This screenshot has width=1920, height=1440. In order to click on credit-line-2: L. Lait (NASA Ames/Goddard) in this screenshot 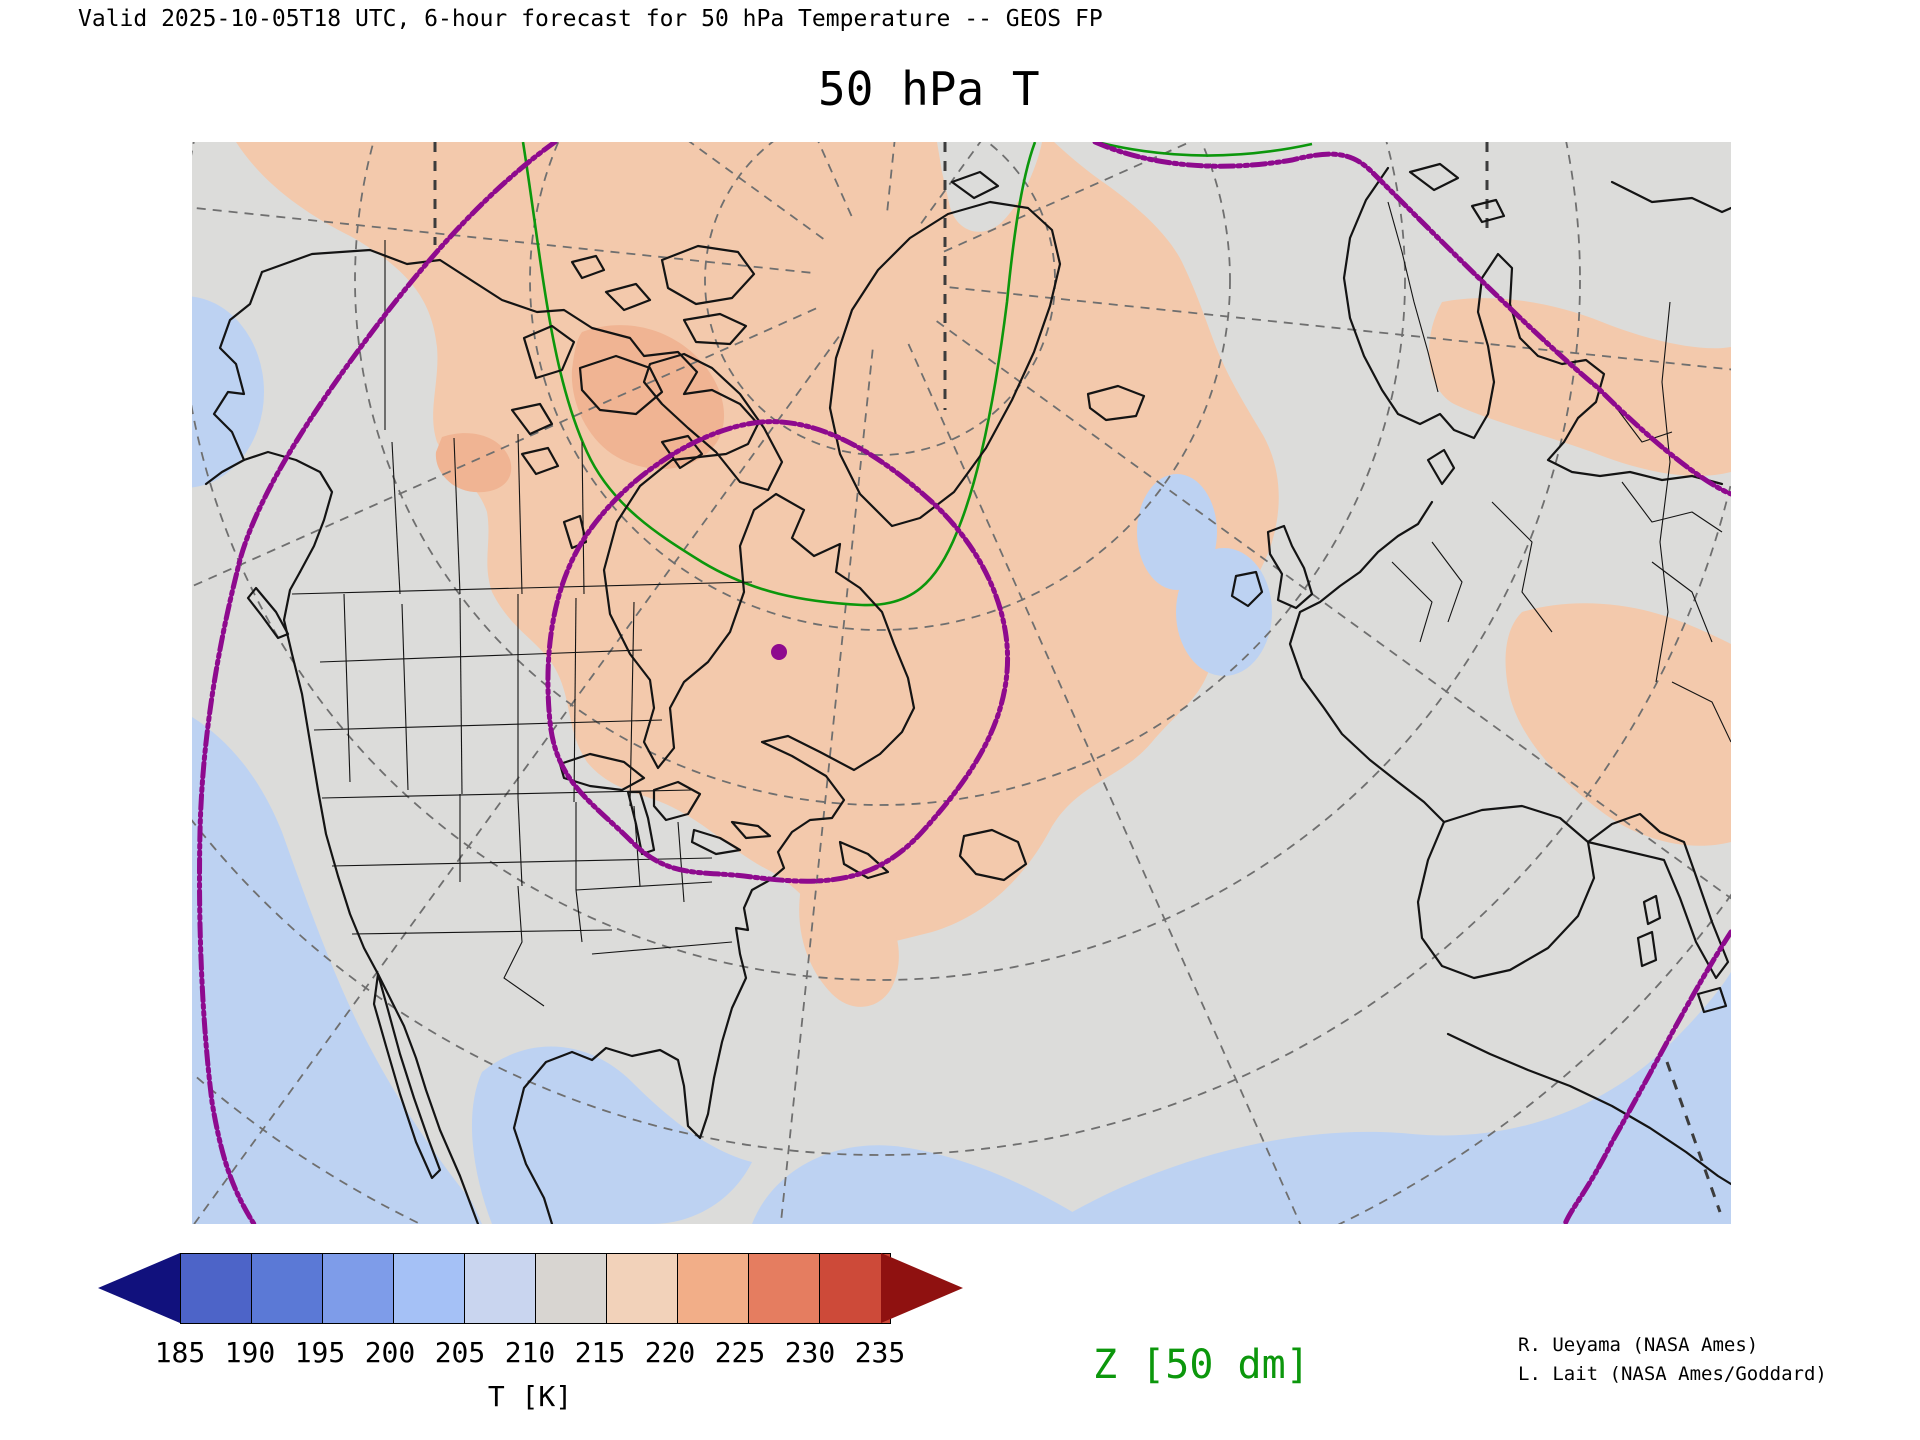, I will do `click(1672, 1374)`.